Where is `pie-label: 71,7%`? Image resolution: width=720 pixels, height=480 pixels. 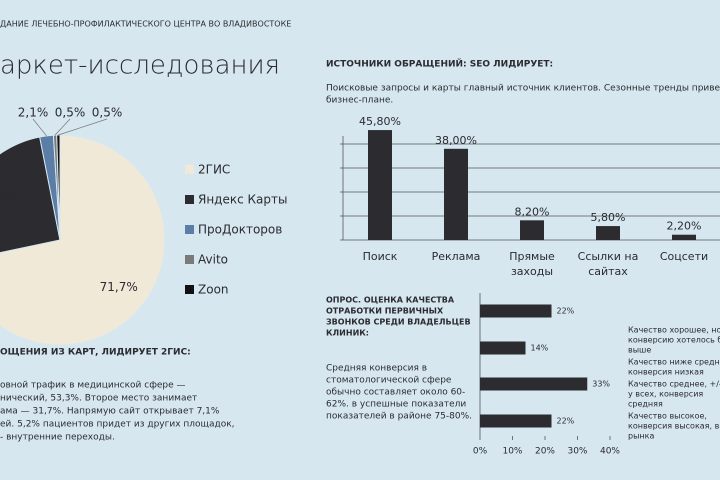
pie-label: 71,7% is located at coordinates (119, 287).